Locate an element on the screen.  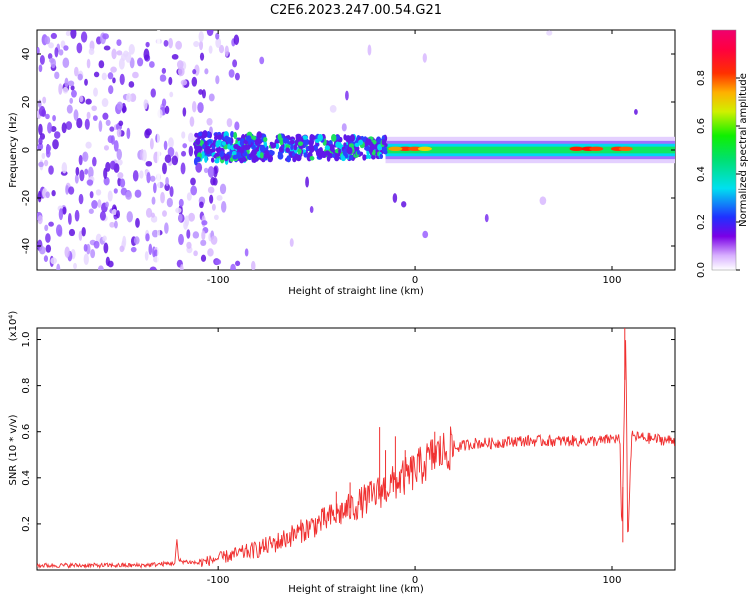
colorbar-gradient is located at coordinates (724, 150).